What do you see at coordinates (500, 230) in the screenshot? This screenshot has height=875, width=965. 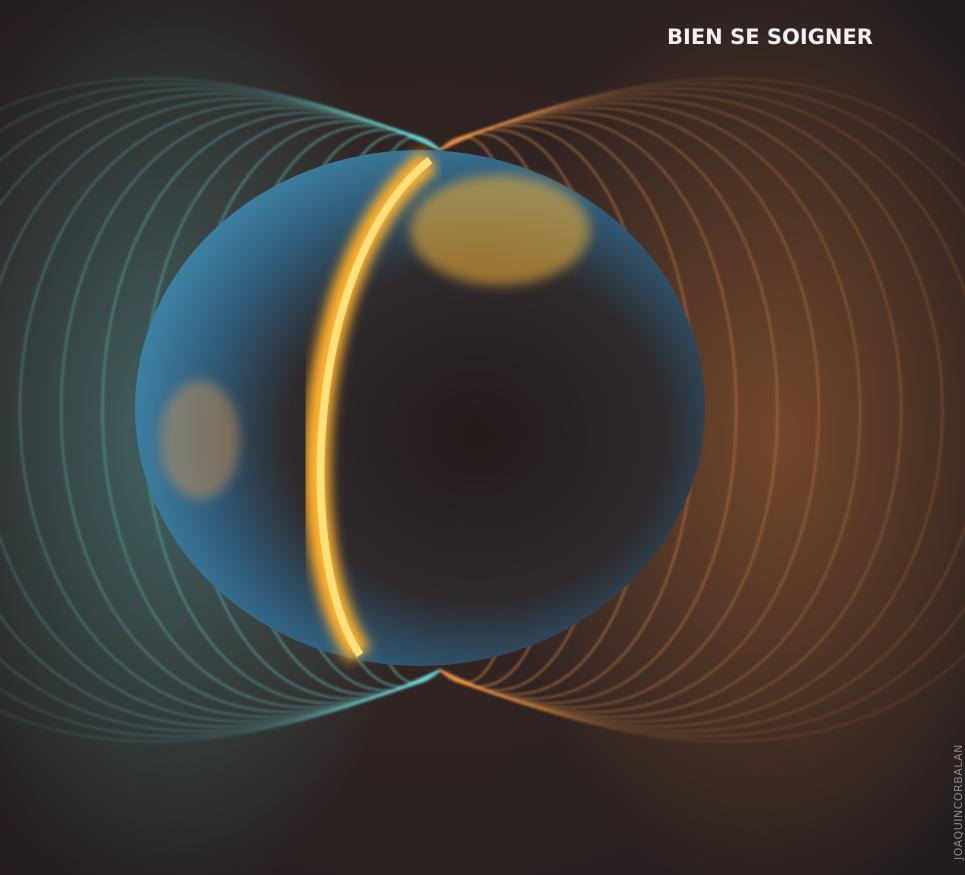 I see `surface-flare` at bounding box center [500, 230].